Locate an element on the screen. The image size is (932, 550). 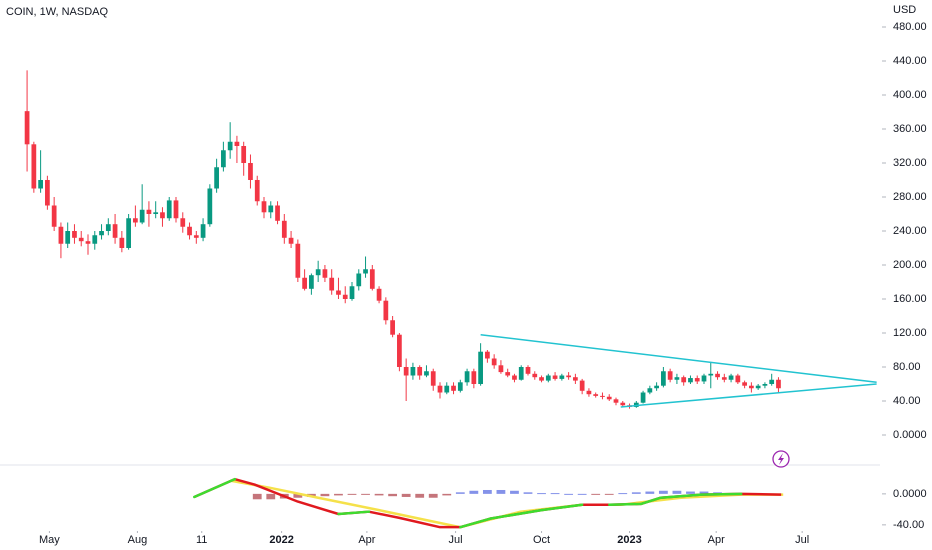
x-tick-label: 2023 is located at coordinates (629, 540).